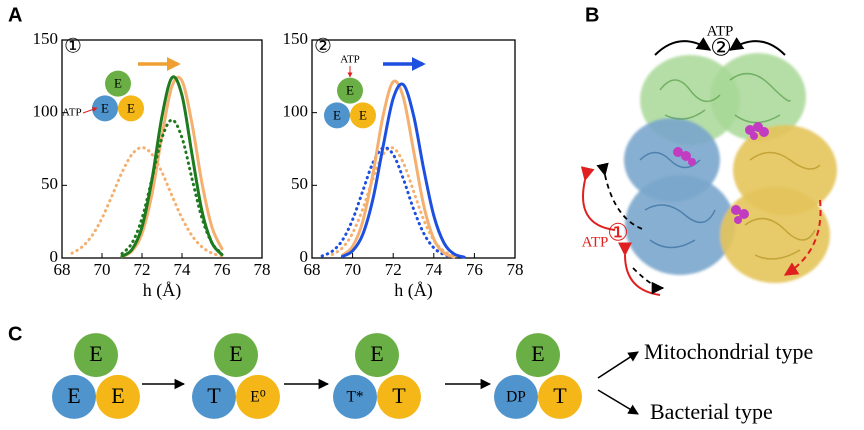  Describe the element at coordinates (728, 351) in the screenshot. I see `outcome-label: Mitochondrial type` at that location.